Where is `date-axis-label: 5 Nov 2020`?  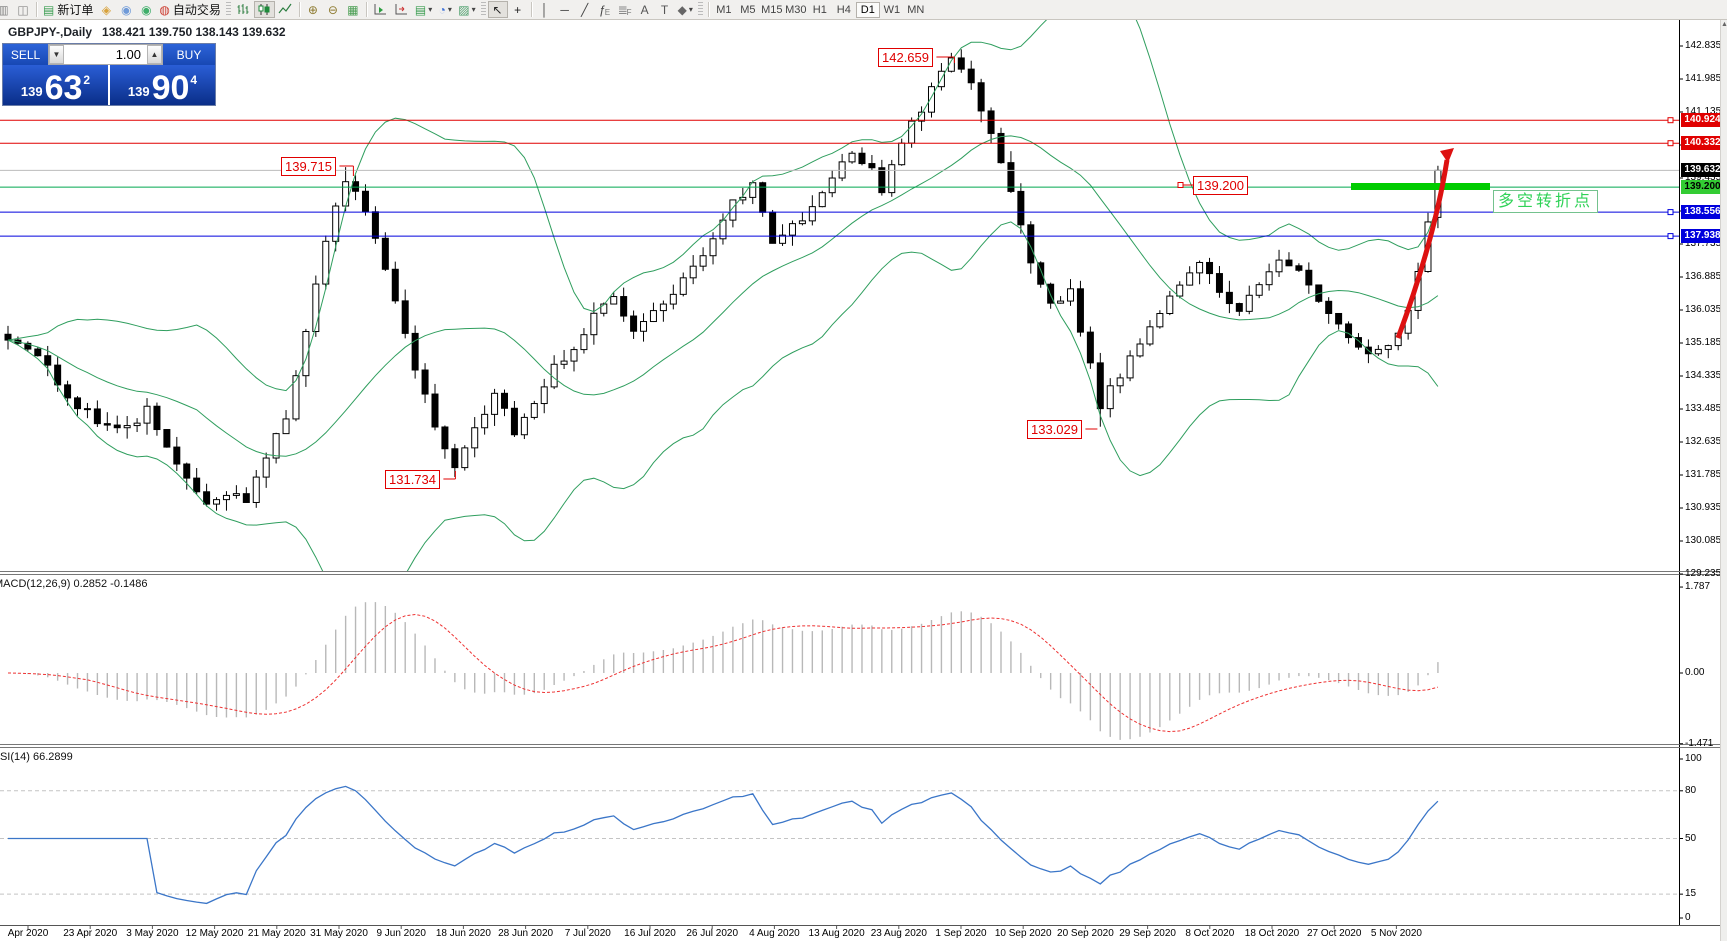 date-axis-label: 5 Nov 2020 is located at coordinates (1396, 933).